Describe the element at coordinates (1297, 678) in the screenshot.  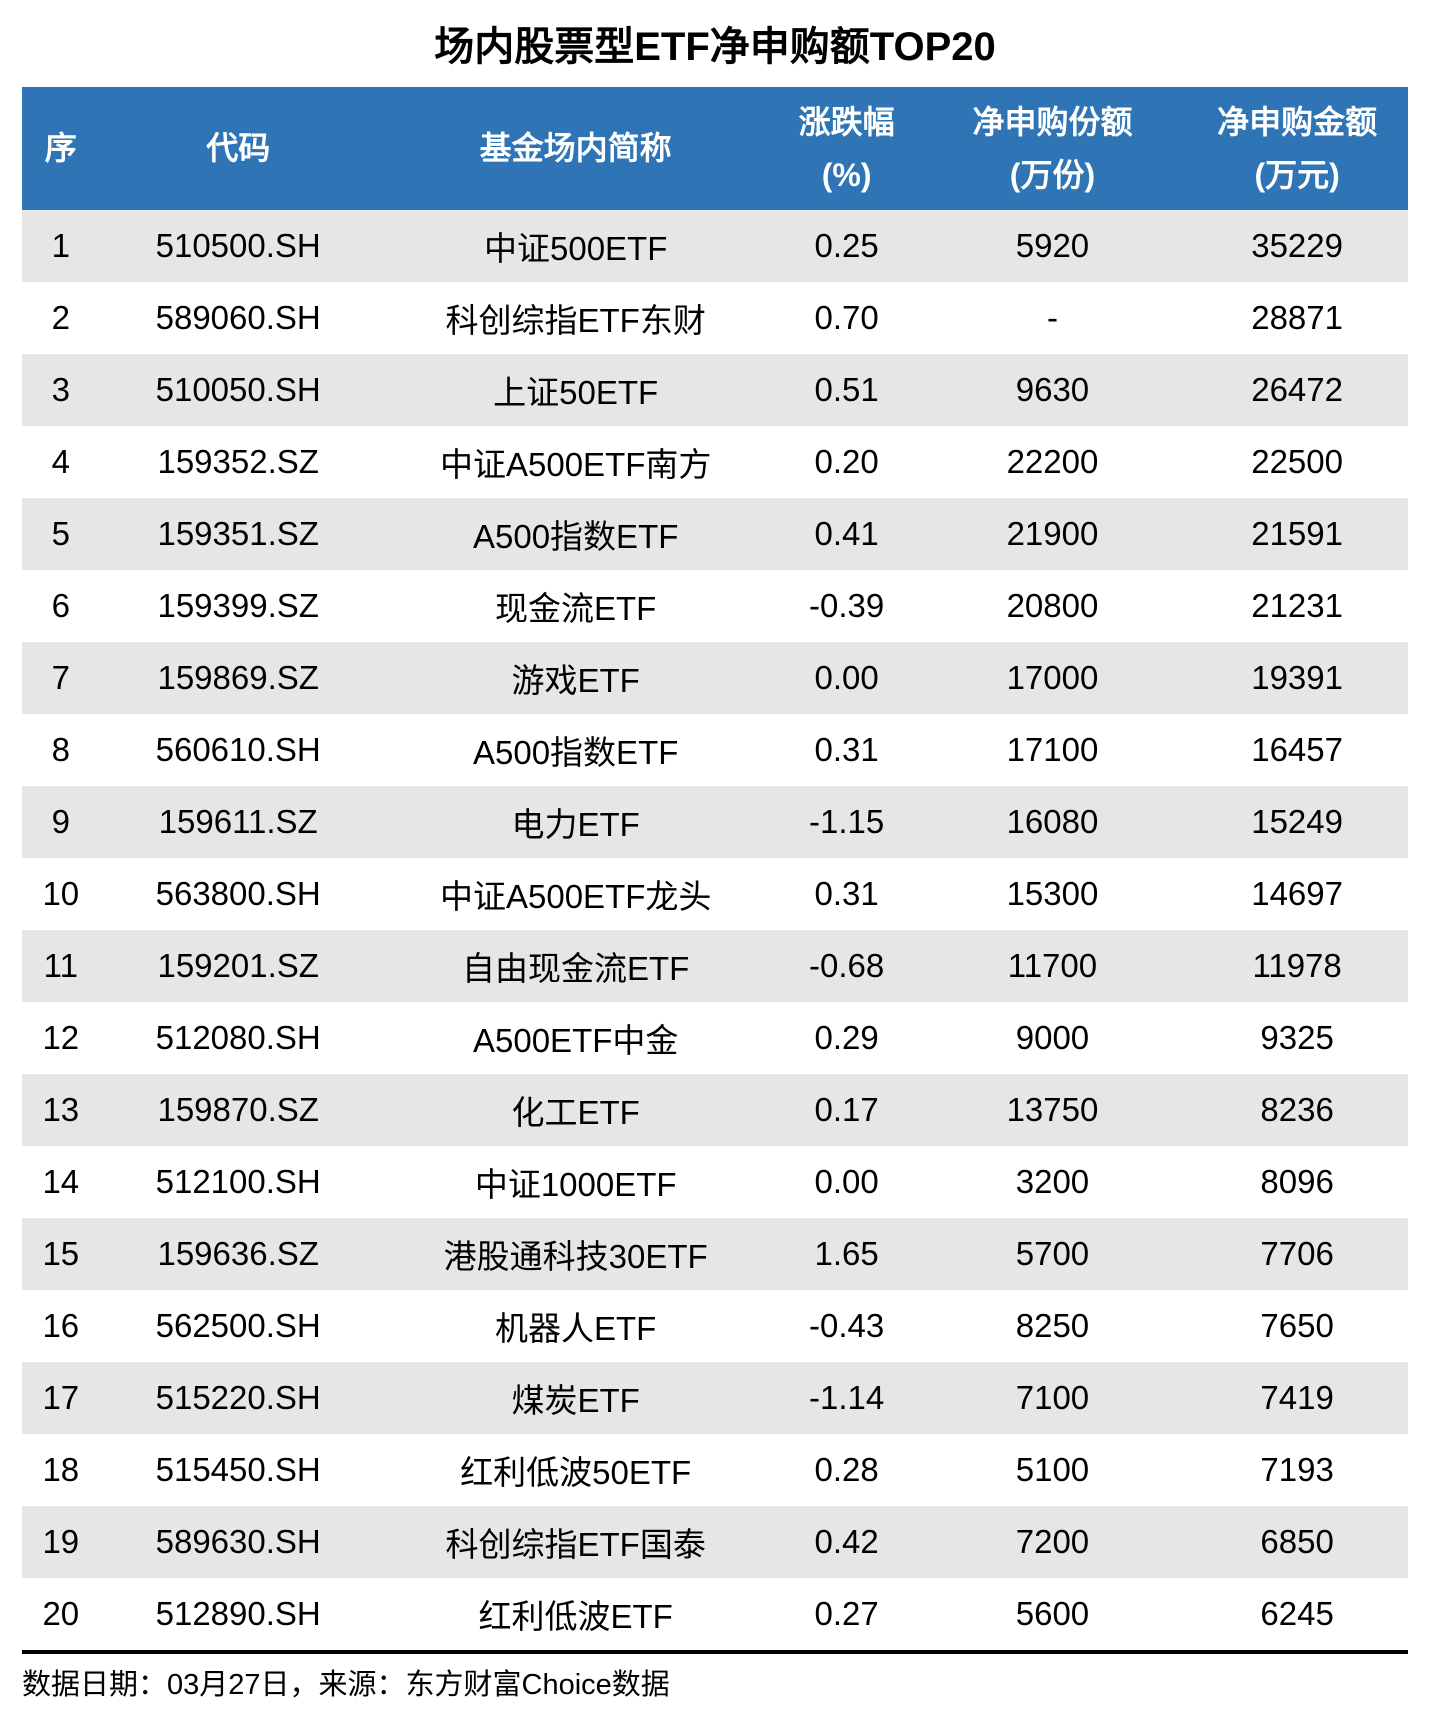
I see `cell-net-amount: 19391` at that location.